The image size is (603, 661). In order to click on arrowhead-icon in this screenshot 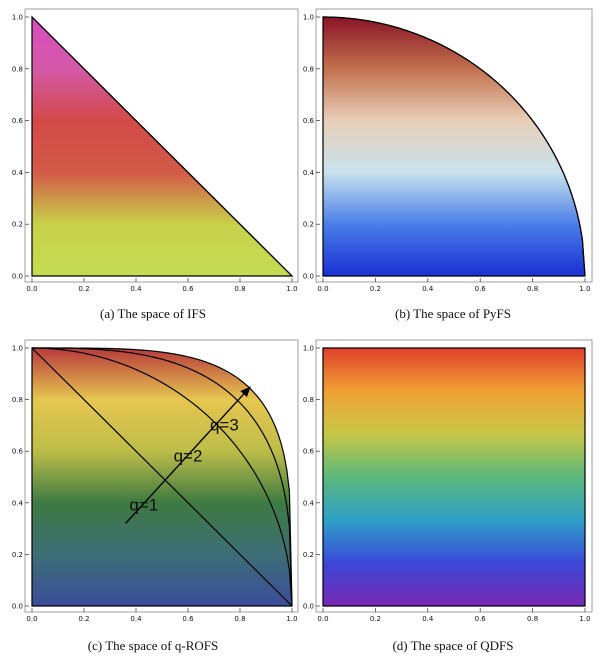, I will do `click(245, 392)`.